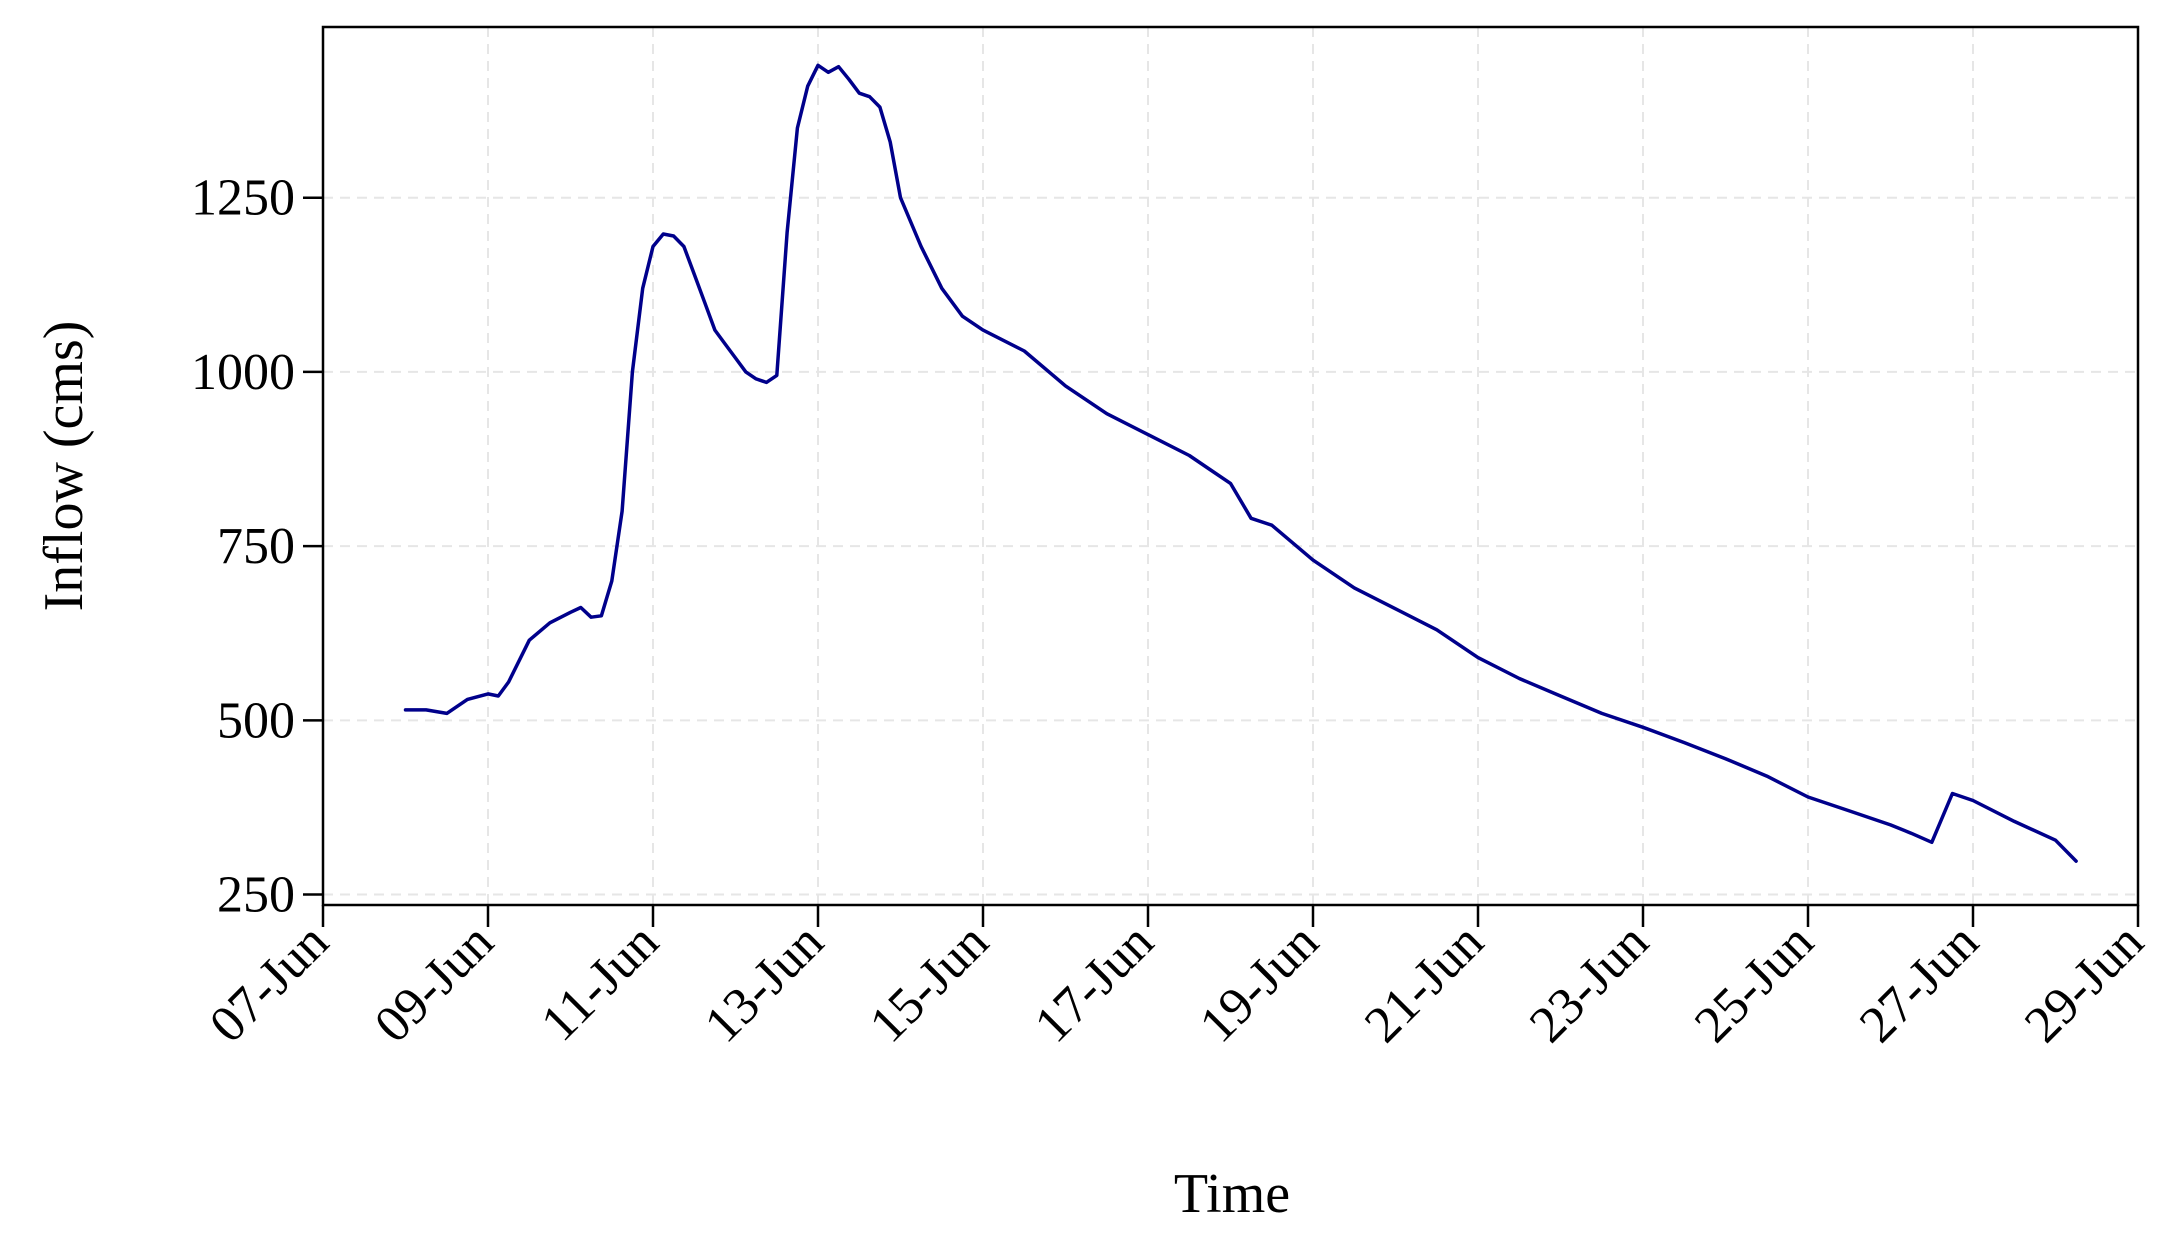  Describe the element at coordinates (1589, 983) in the screenshot. I see `x-tick-label: 23-Jun` at that location.